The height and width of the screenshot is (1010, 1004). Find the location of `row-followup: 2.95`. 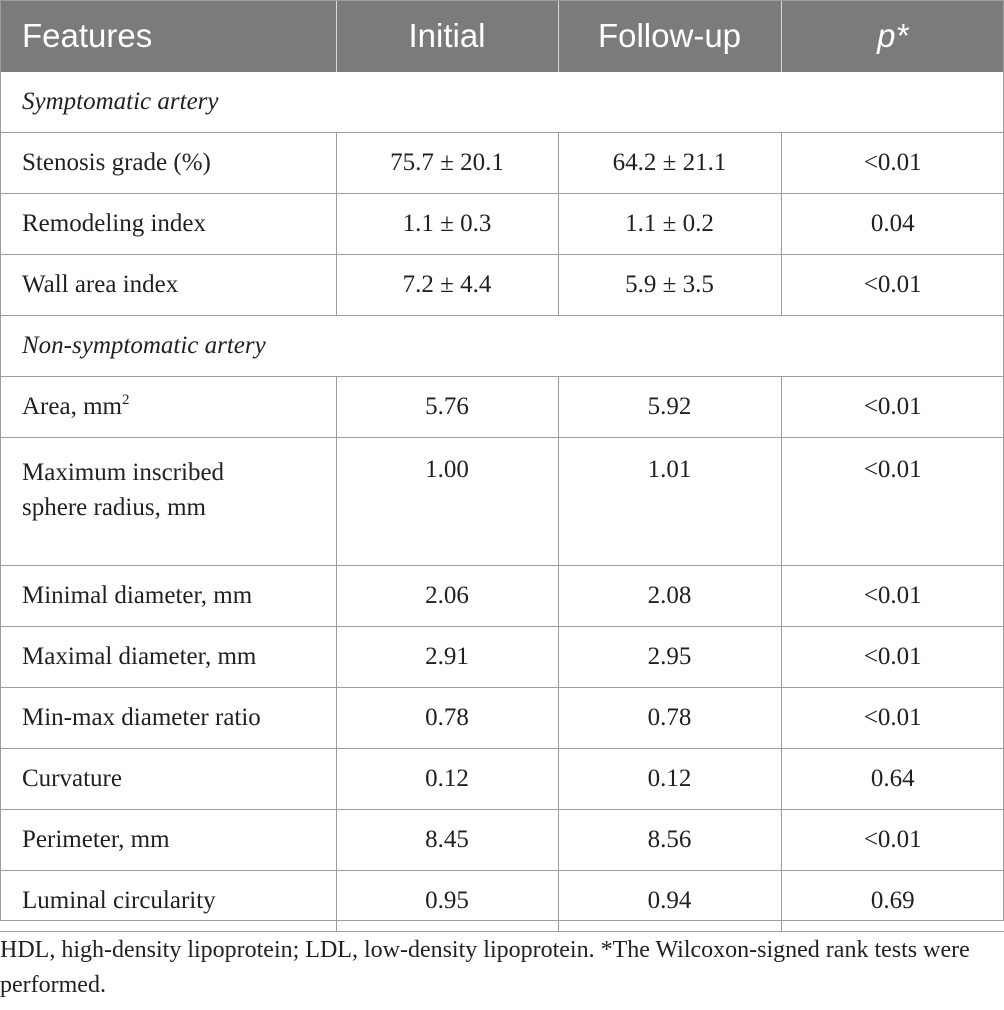

row-followup: 2.95 is located at coordinates (670, 657).